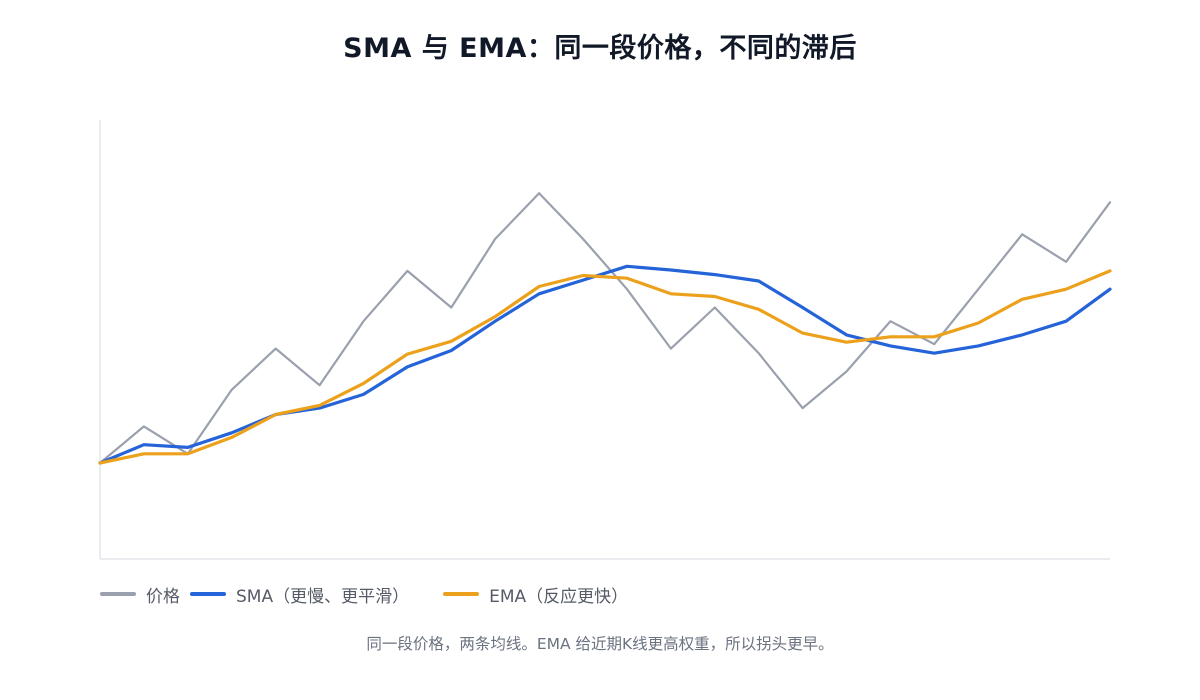  Describe the element at coordinates (118, 594) in the screenshot. I see `legend-swatch-price` at that location.